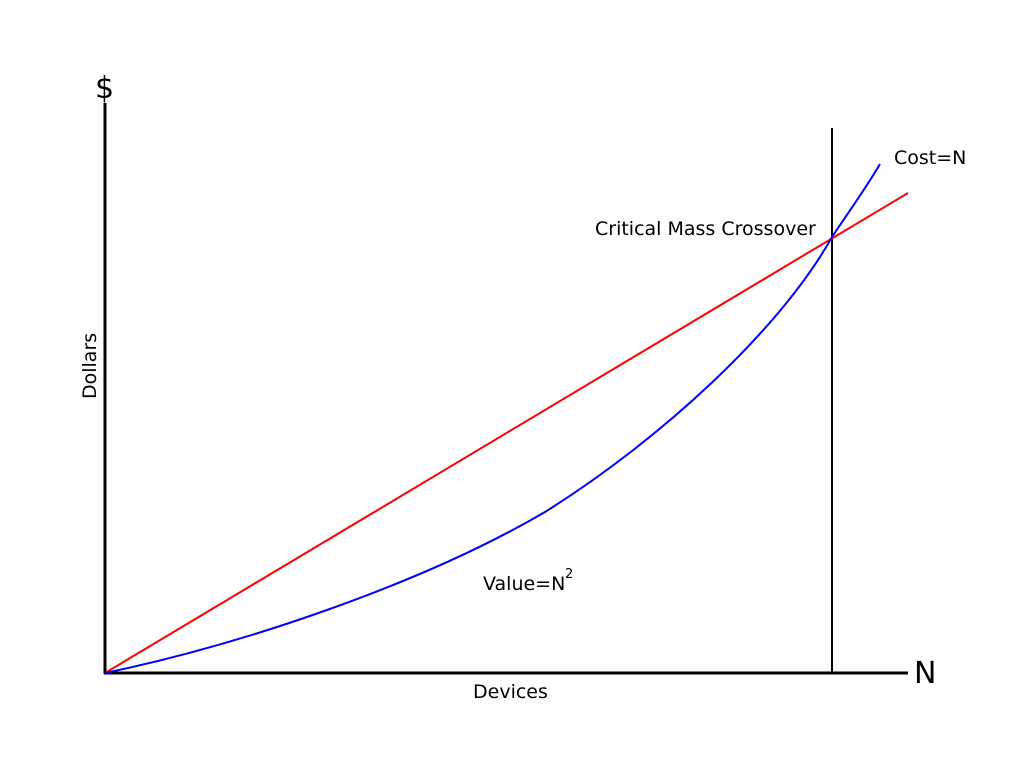 This screenshot has height=773, width=1024. What do you see at coordinates (569, 574) in the screenshot?
I see `value-label-exponent: 2` at bounding box center [569, 574].